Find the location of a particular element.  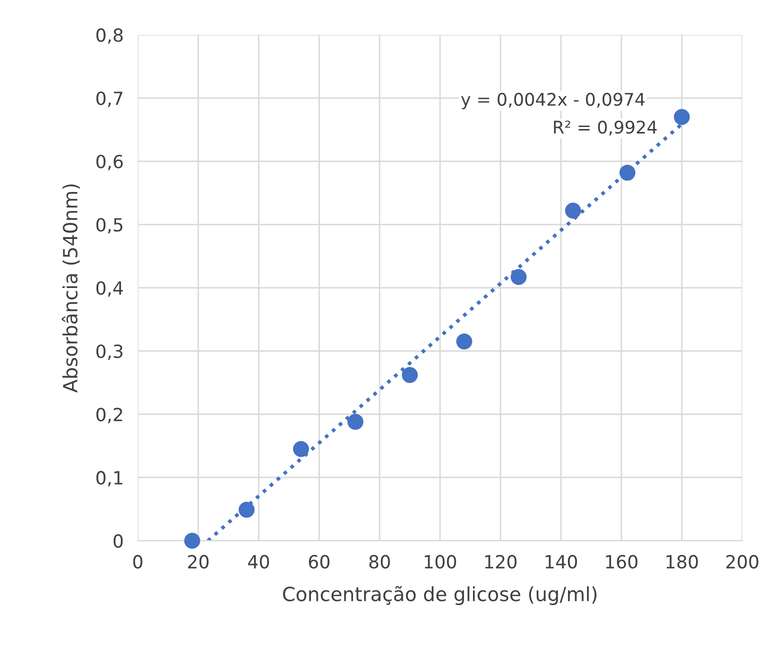

y-tick-label: 0,4 is located at coordinates (109, 289).